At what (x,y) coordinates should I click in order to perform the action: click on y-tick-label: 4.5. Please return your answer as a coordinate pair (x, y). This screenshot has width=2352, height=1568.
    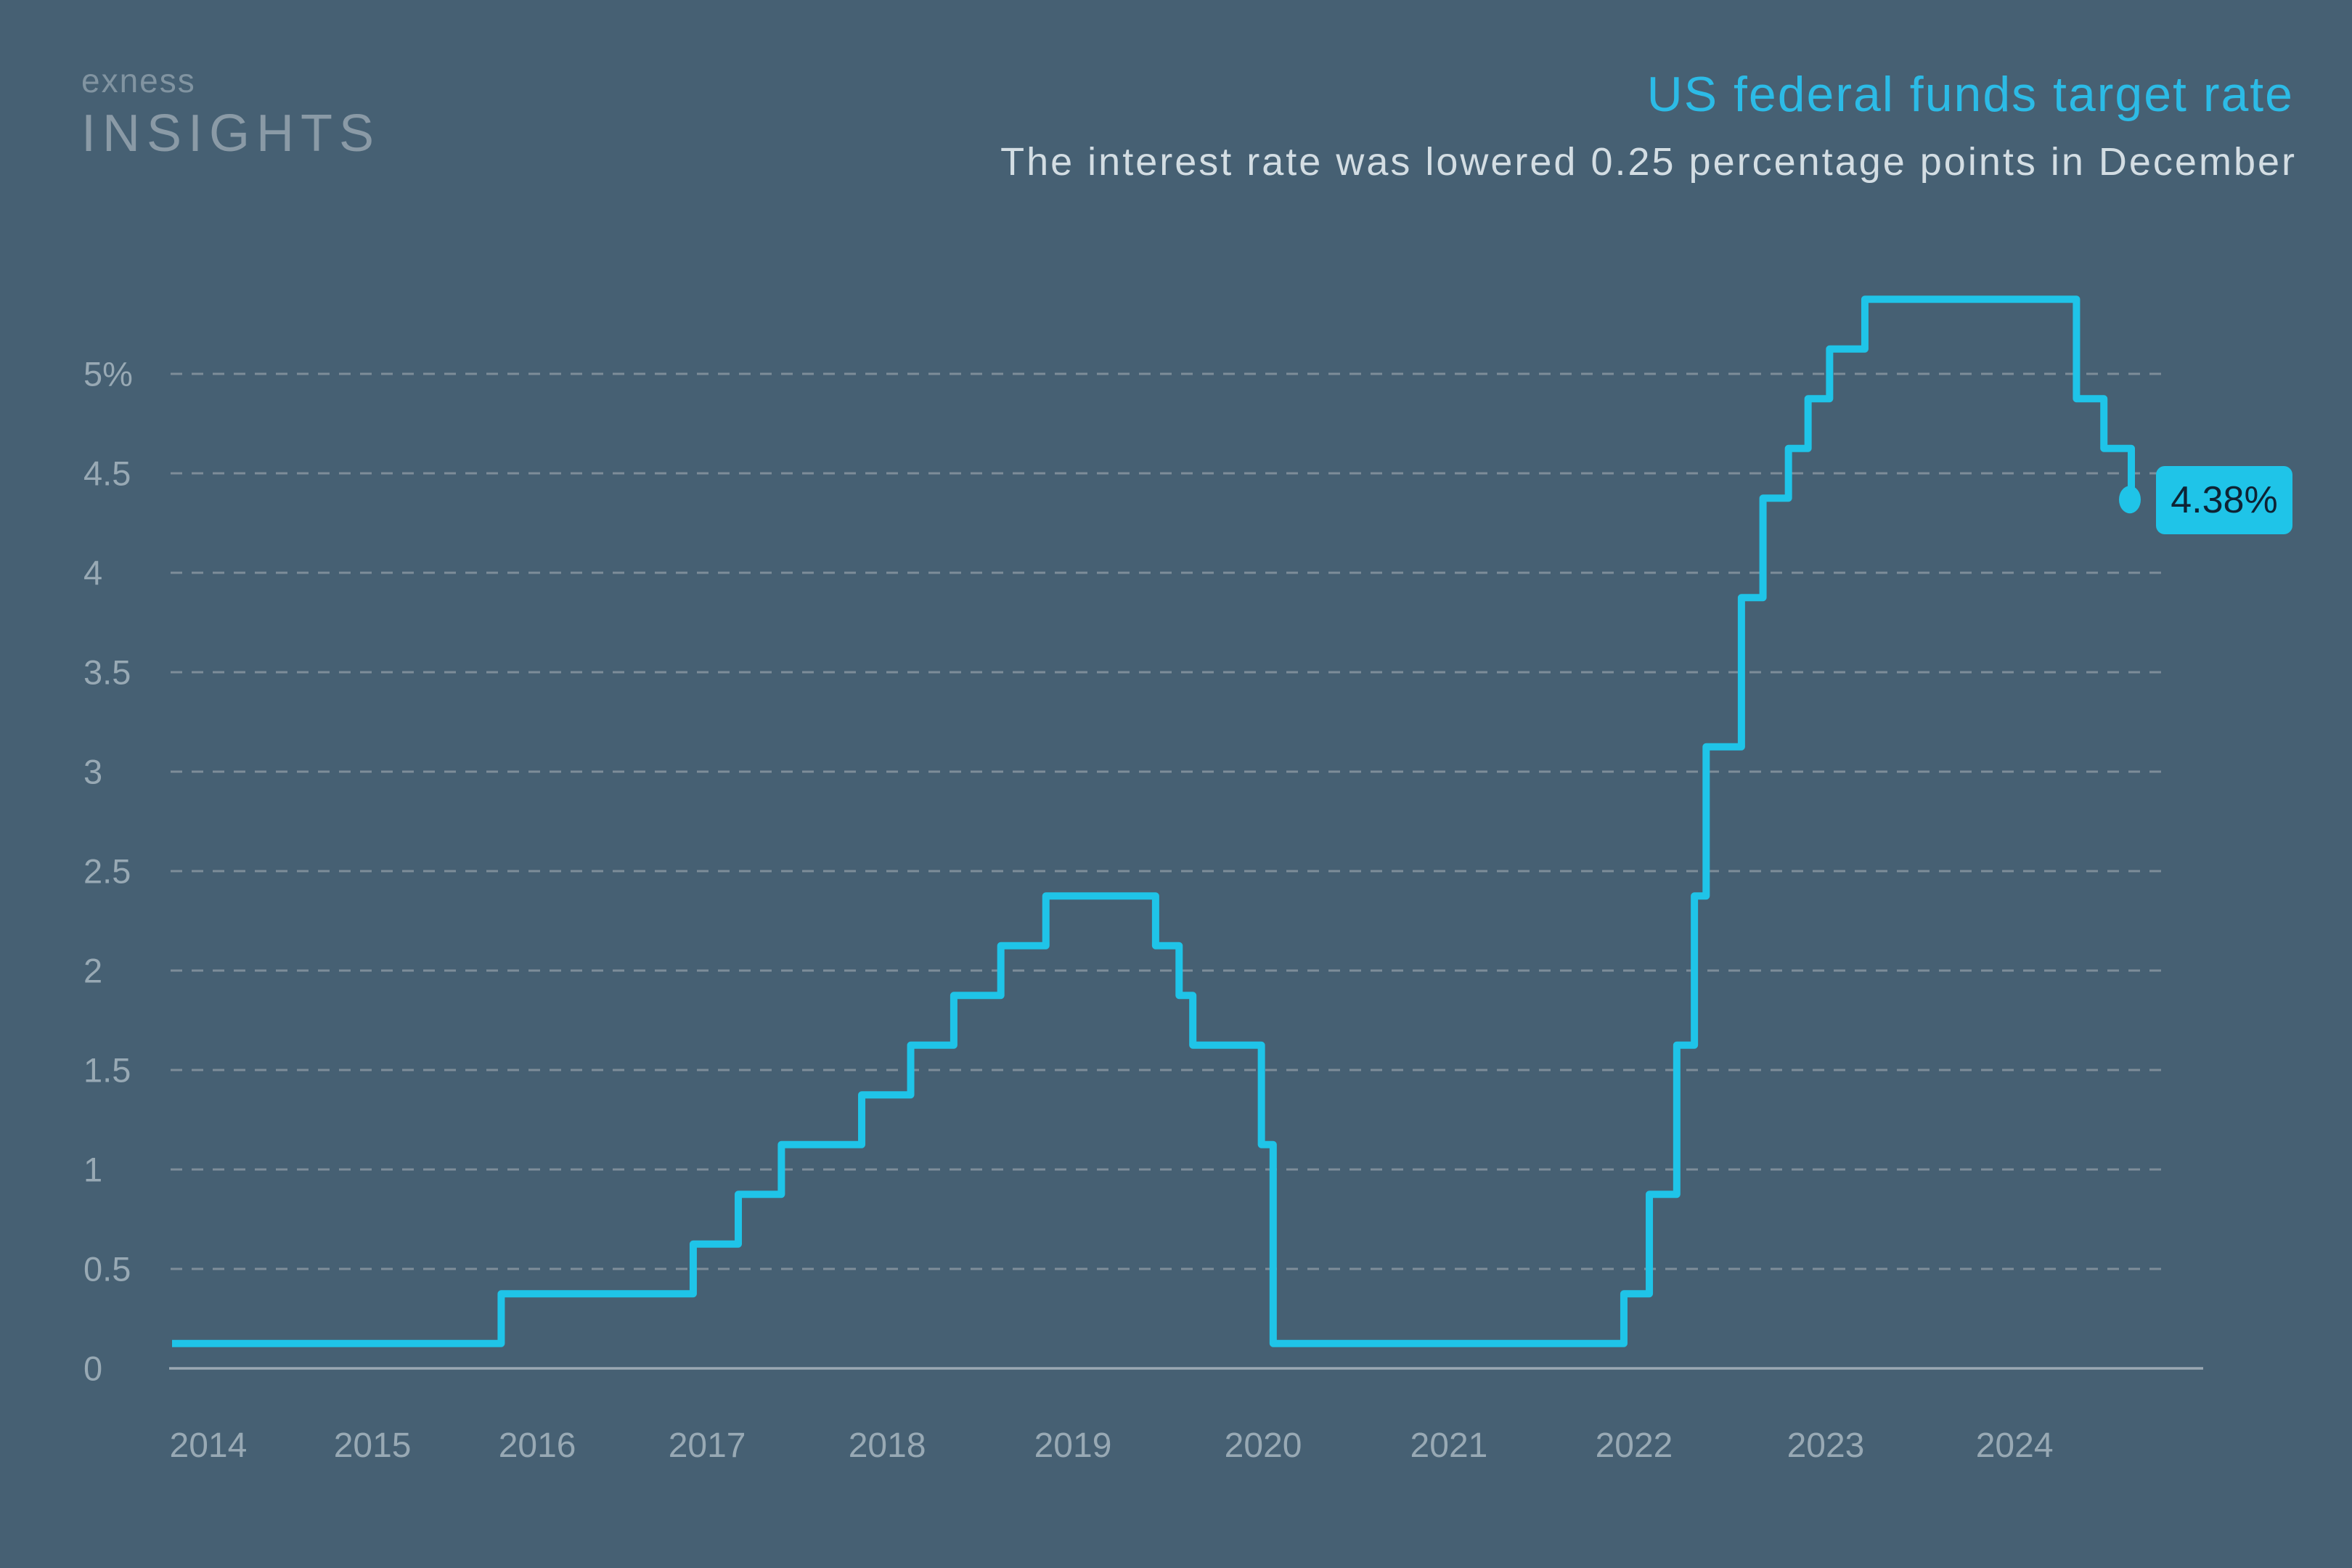
    Looking at the image, I should click on (107, 473).